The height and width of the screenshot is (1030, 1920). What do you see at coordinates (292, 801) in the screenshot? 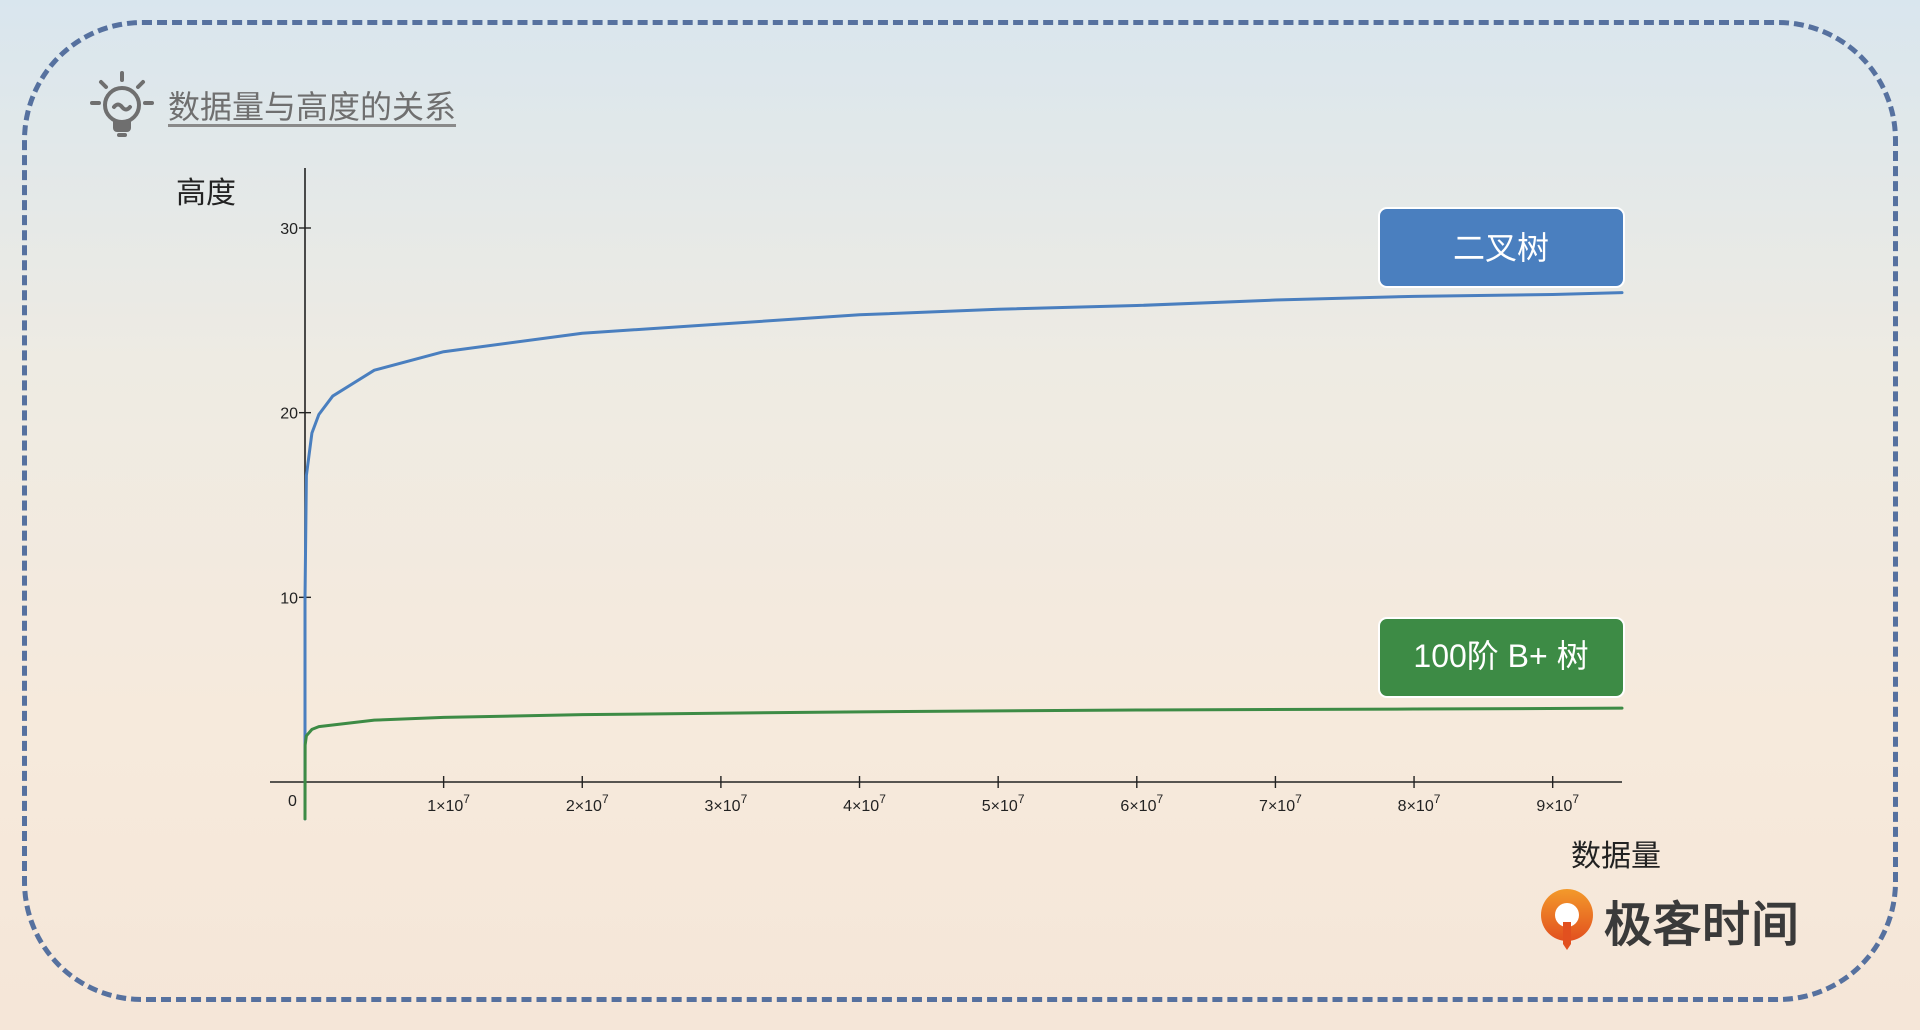
I see `origin-label: 0` at bounding box center [292, 801].